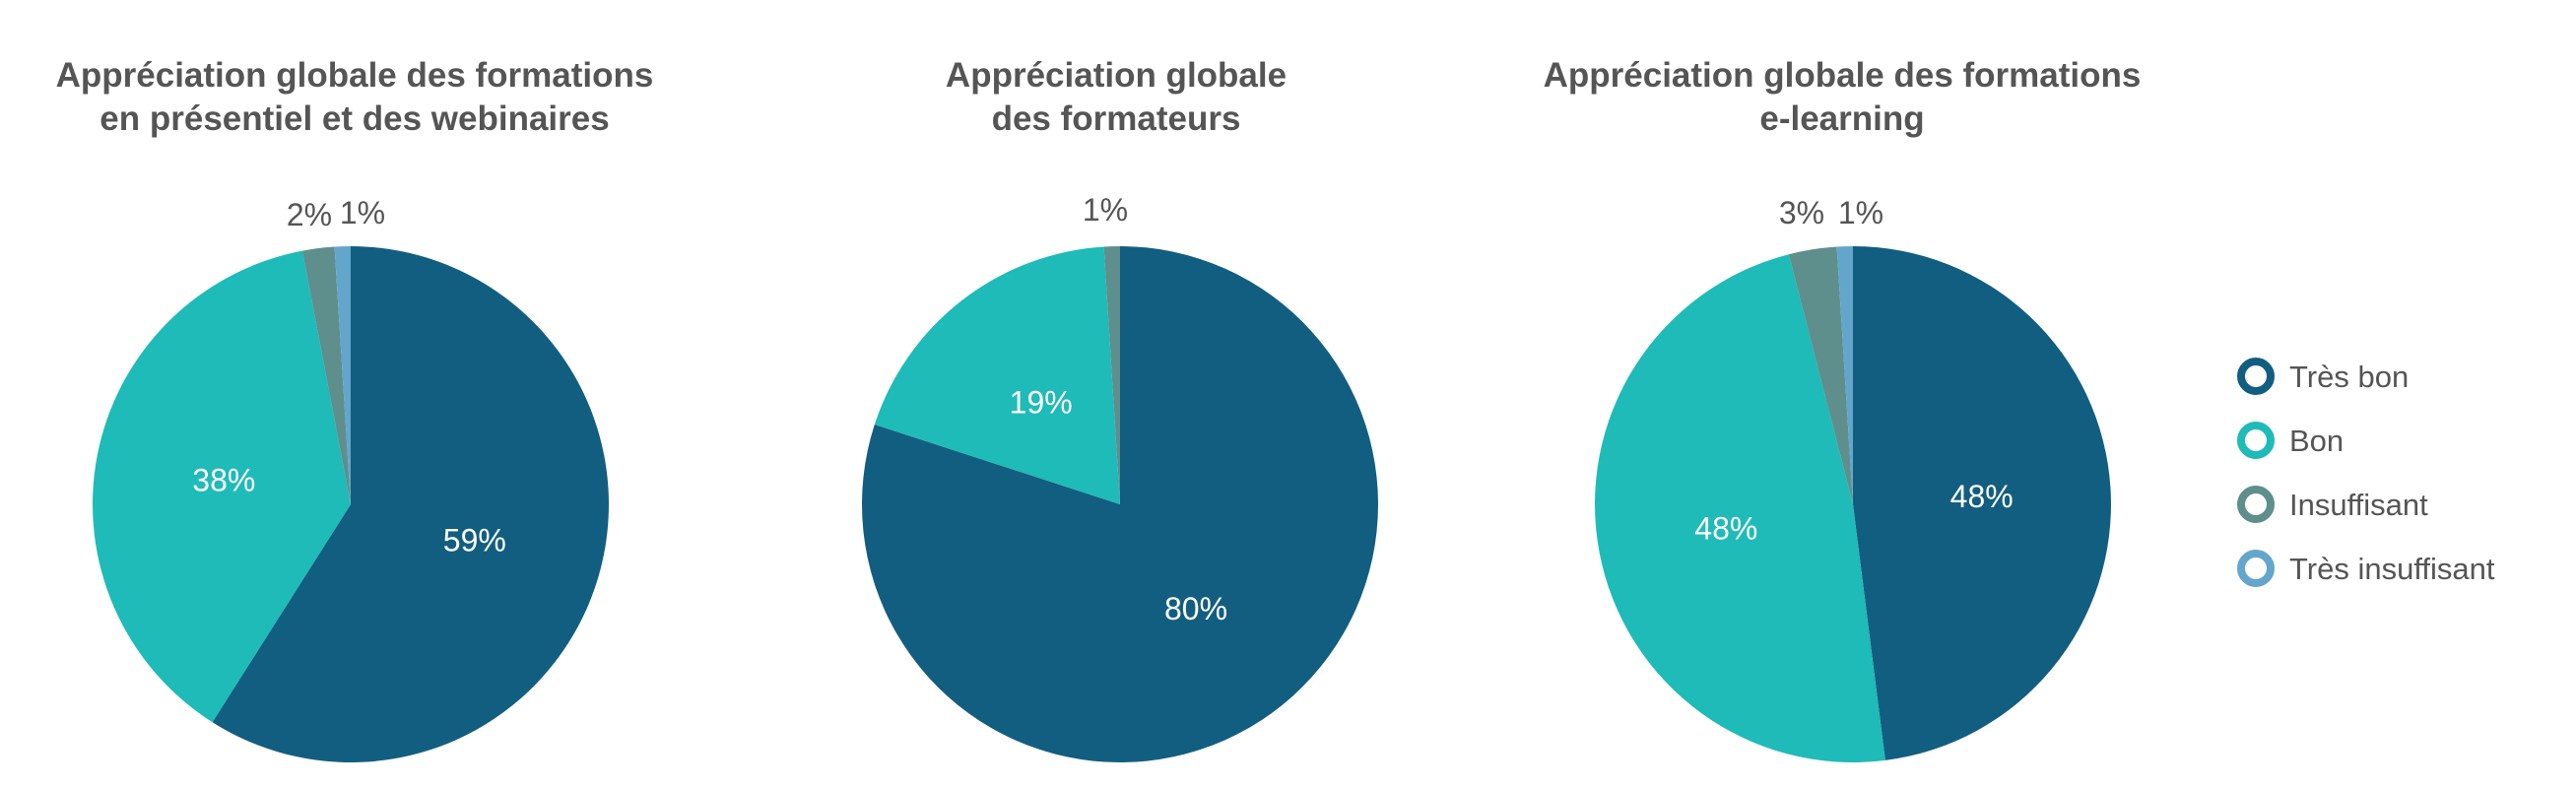  I want to click on legend-item: Très bon, so click(2323, 376).